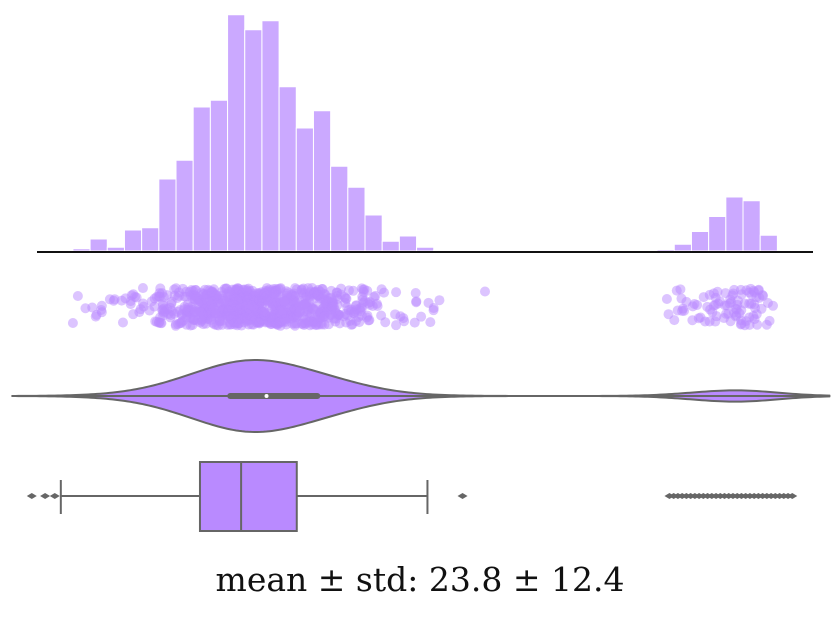  Describe the element at coordinates (266, 396) in the screenshot. I see `violin-median-dot` at that location.